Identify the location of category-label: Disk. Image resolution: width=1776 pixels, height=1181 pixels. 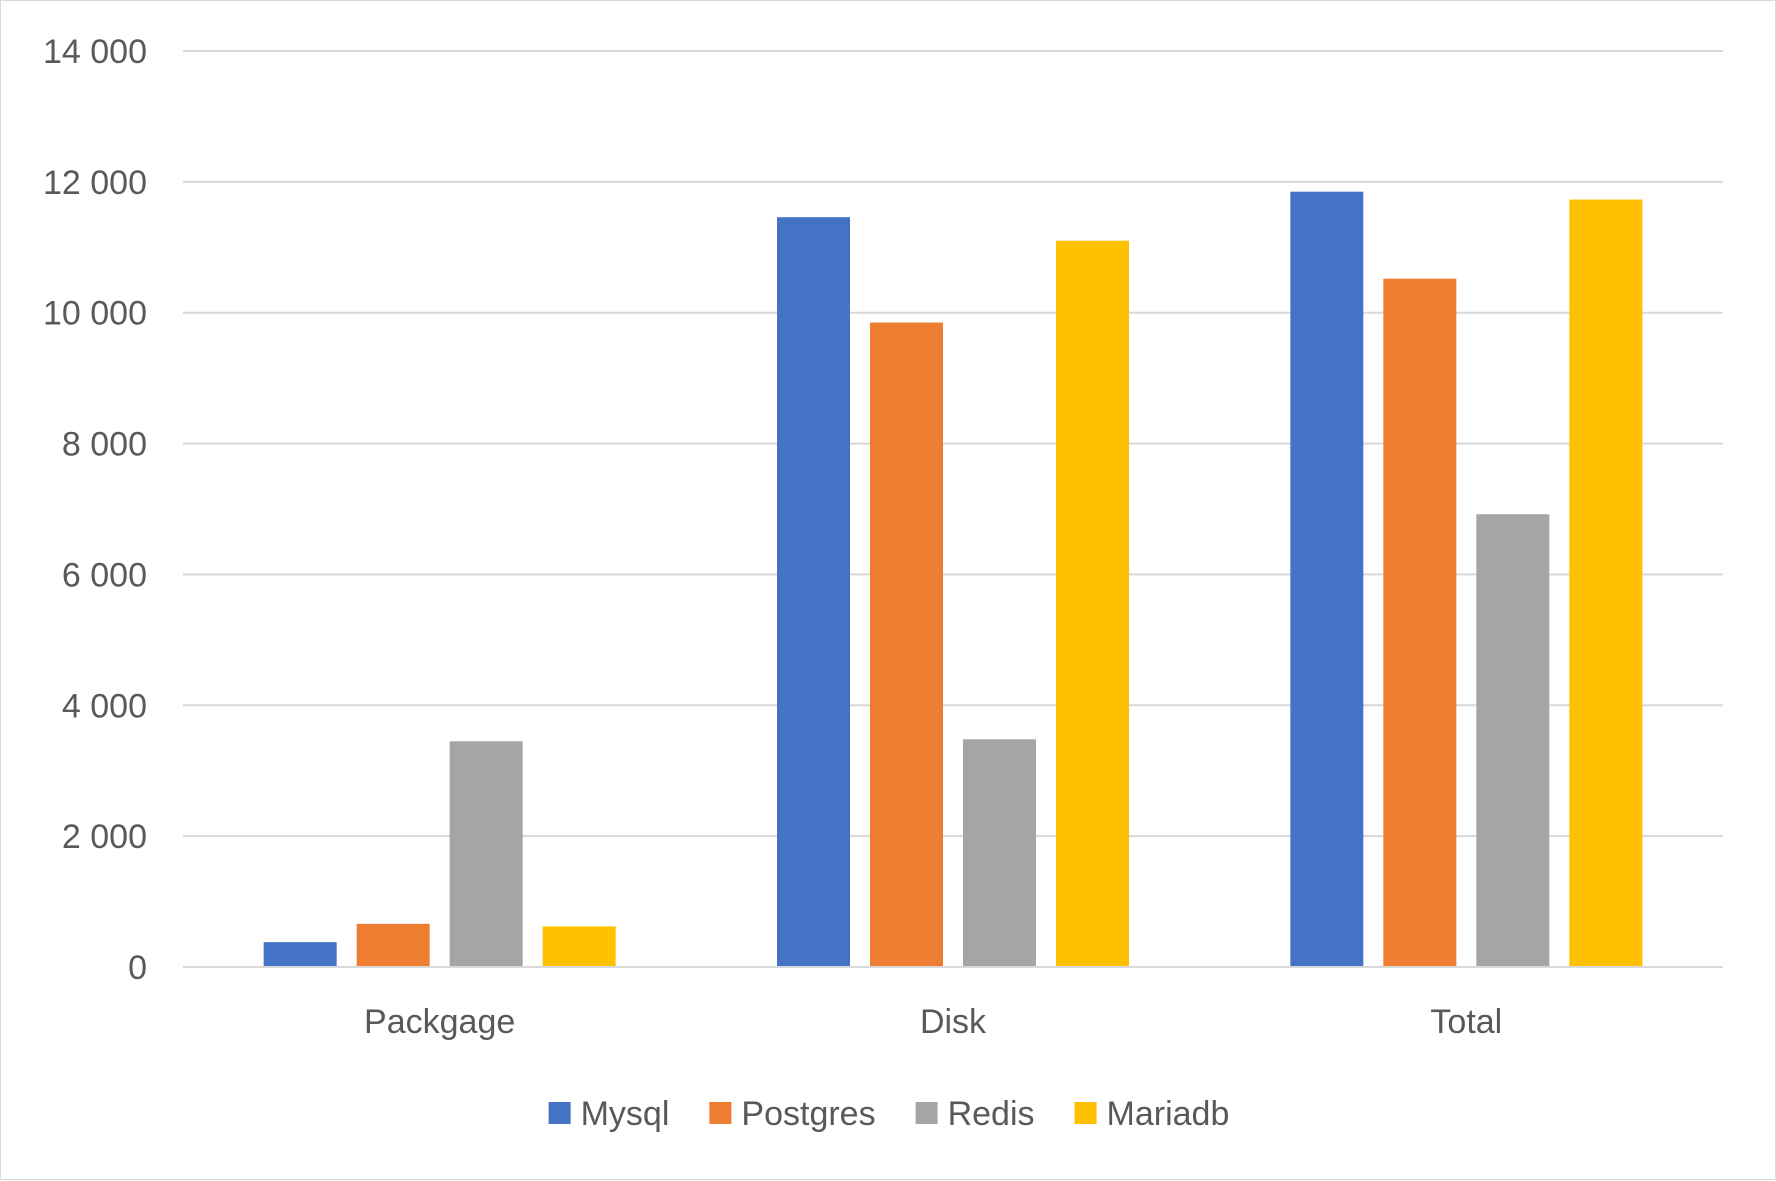
(953, 1022).